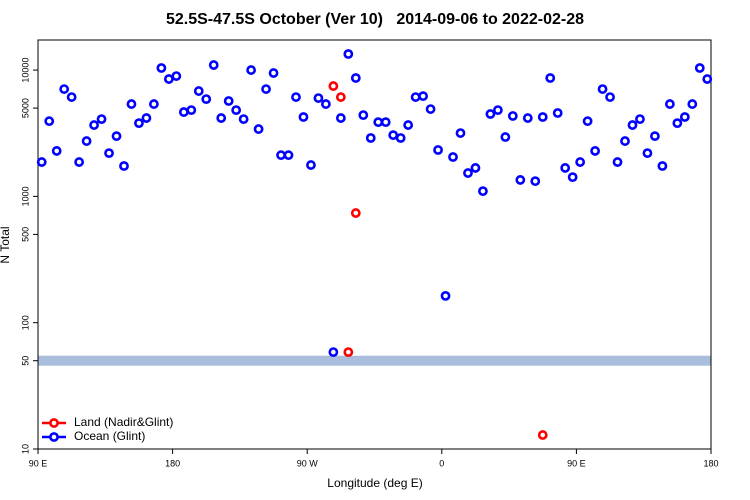 This screenshot has width=750, height=500. What do you see at coordinates (54, 423) in the screenshot?
I see `legend-marker` at bounding box center [54, 423].